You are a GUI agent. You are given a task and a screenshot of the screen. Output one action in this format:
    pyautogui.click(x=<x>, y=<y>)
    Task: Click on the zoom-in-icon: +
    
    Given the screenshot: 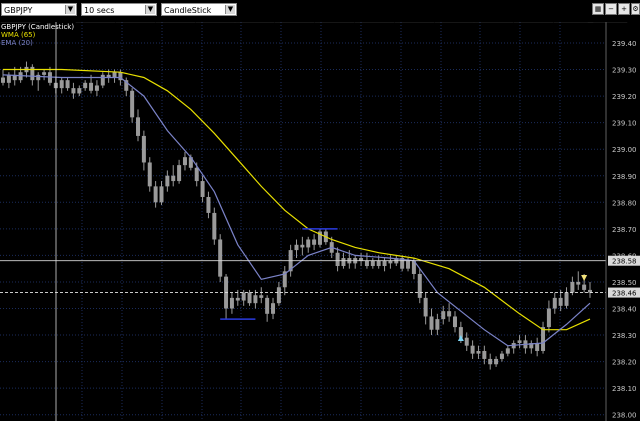 What is the action you would take?
    pyautogui.click(x=624, y=9)
    